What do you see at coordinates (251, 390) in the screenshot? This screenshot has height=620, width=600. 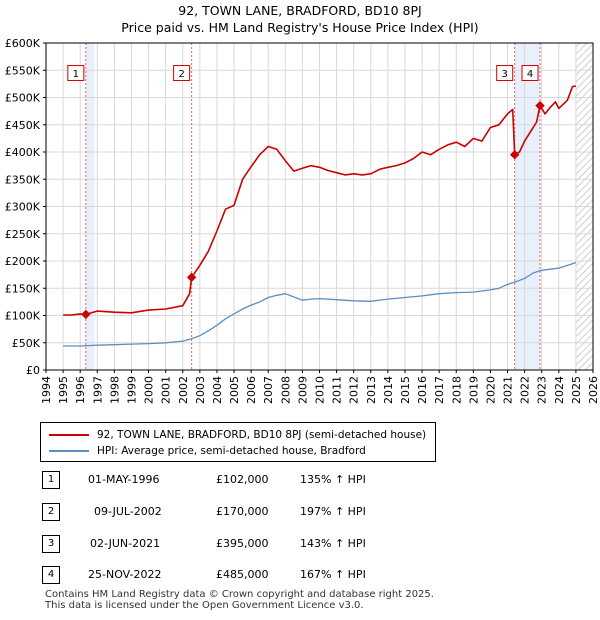 I see `x-tick-label: 2006` at bounding box center [251, 390].